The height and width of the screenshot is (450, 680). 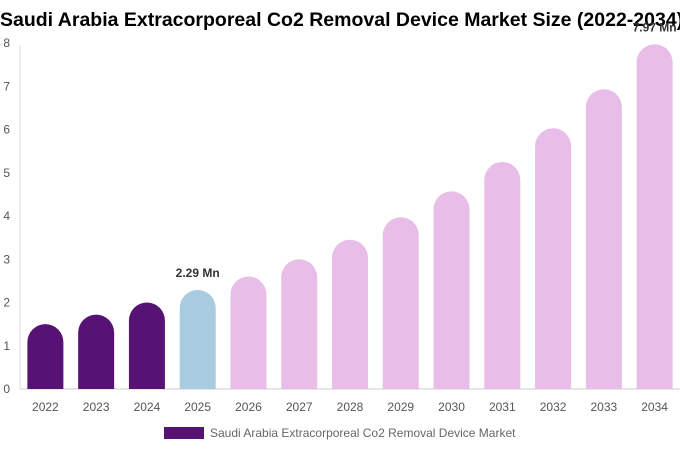 I want to click on bar-2024, so click(x=146, y=345).